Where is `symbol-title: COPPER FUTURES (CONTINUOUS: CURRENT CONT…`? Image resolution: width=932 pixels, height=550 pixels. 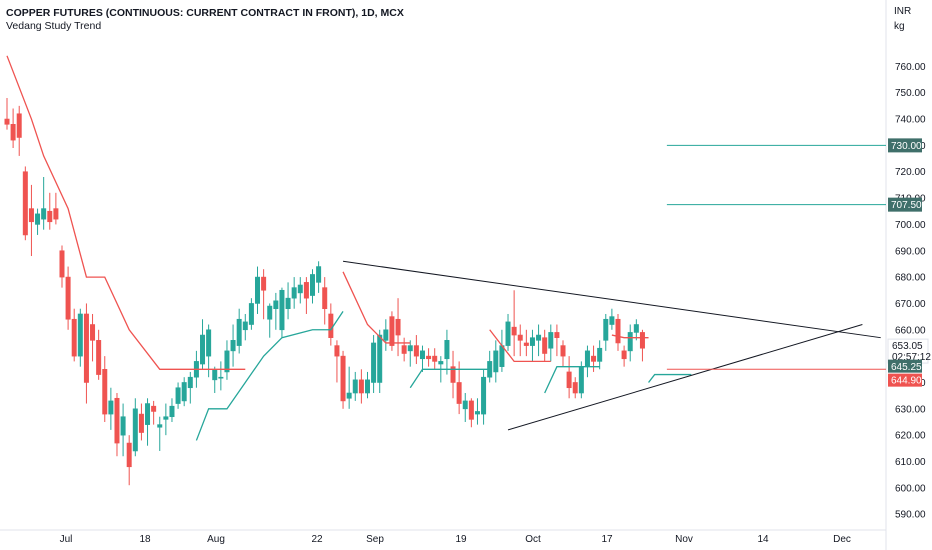
symbol-title: COPPER FUTURES (CONTINUOUS: CURRENT CONT… is located at coordinates (205, 13).